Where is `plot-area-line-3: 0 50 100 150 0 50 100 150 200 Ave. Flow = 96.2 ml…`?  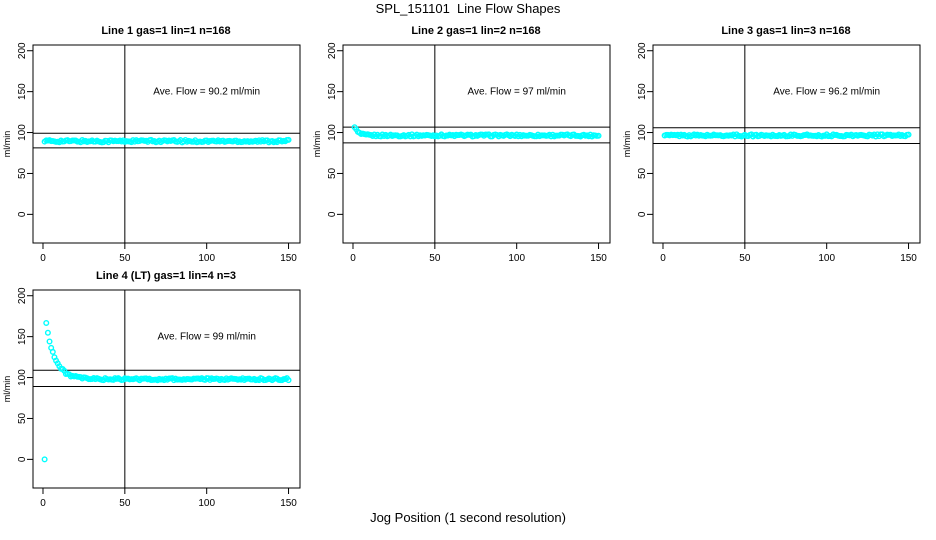 plot-area-line-3: 0 50 100 150 0 50 100 150 200 Ave. Flow = 96.2 ml… is located at coordinates (779, 153).